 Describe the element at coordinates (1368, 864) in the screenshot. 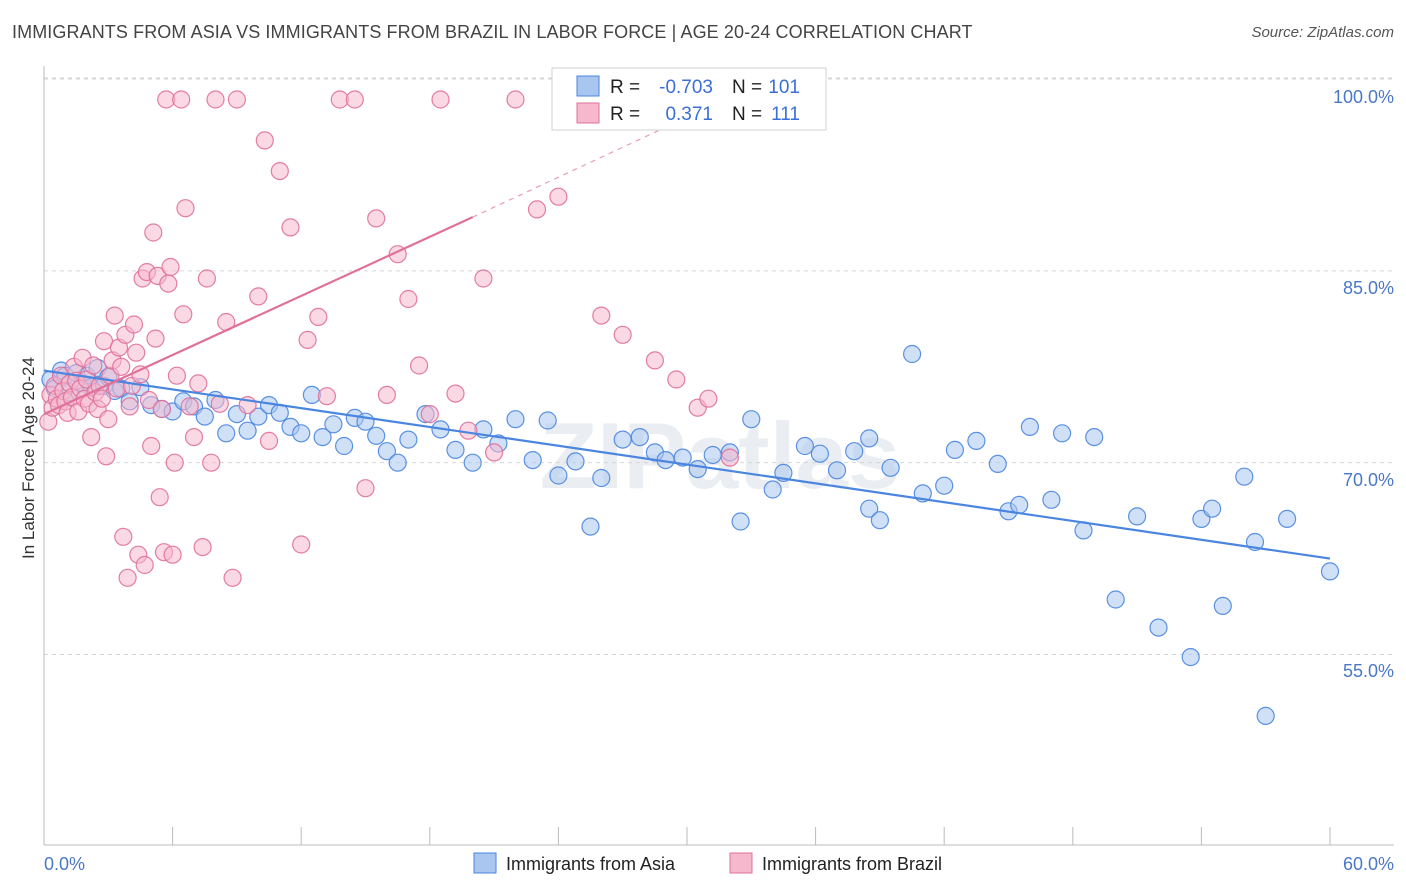

I see `x-tick-label-max: 60.0%` at that location.